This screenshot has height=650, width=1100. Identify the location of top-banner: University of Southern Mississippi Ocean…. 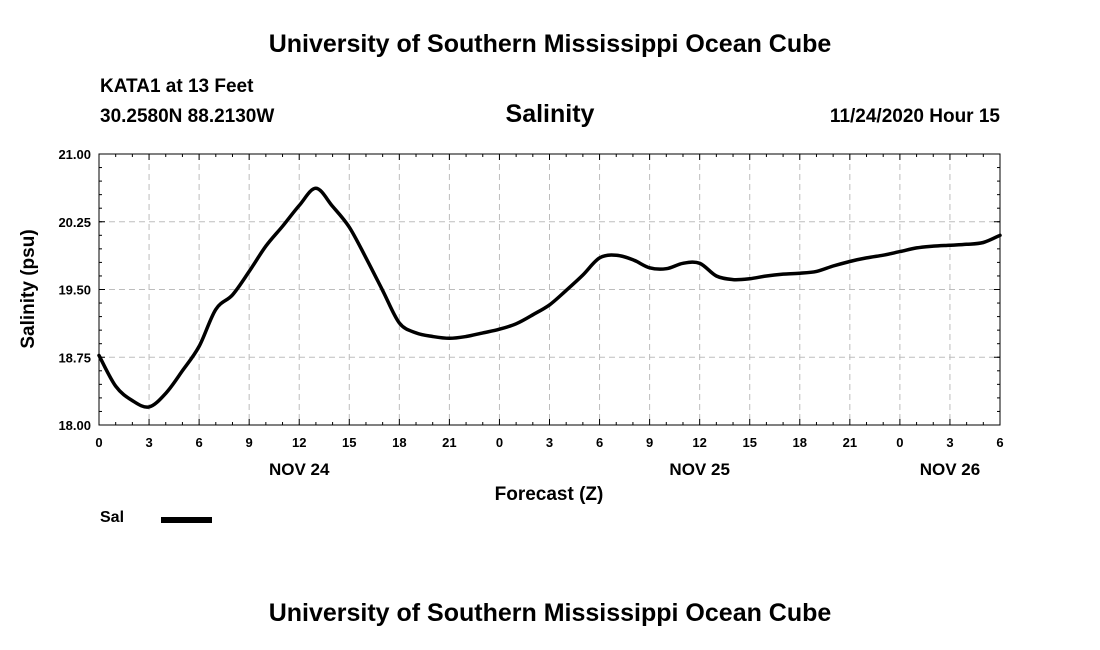
(550, 44).